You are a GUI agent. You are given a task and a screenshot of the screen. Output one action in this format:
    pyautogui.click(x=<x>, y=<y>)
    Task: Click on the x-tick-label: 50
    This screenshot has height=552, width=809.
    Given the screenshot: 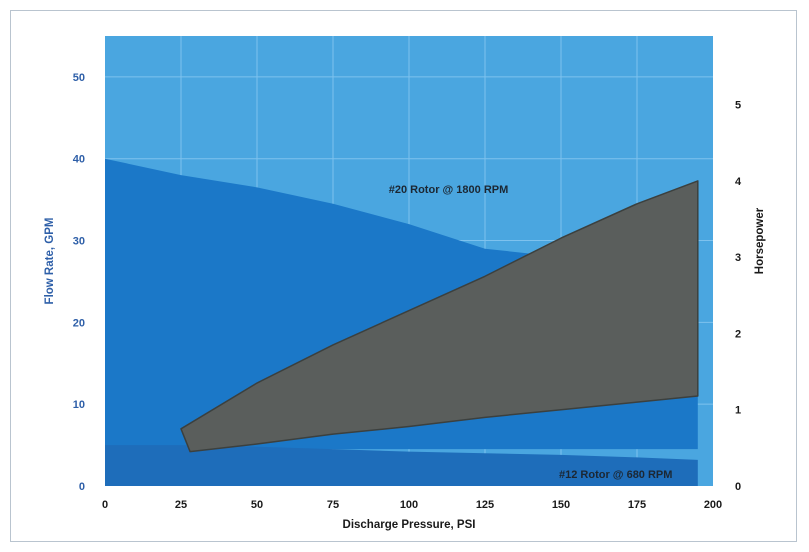 What is the action you would take?
    pyautogui.click(x=257, y=505)
    